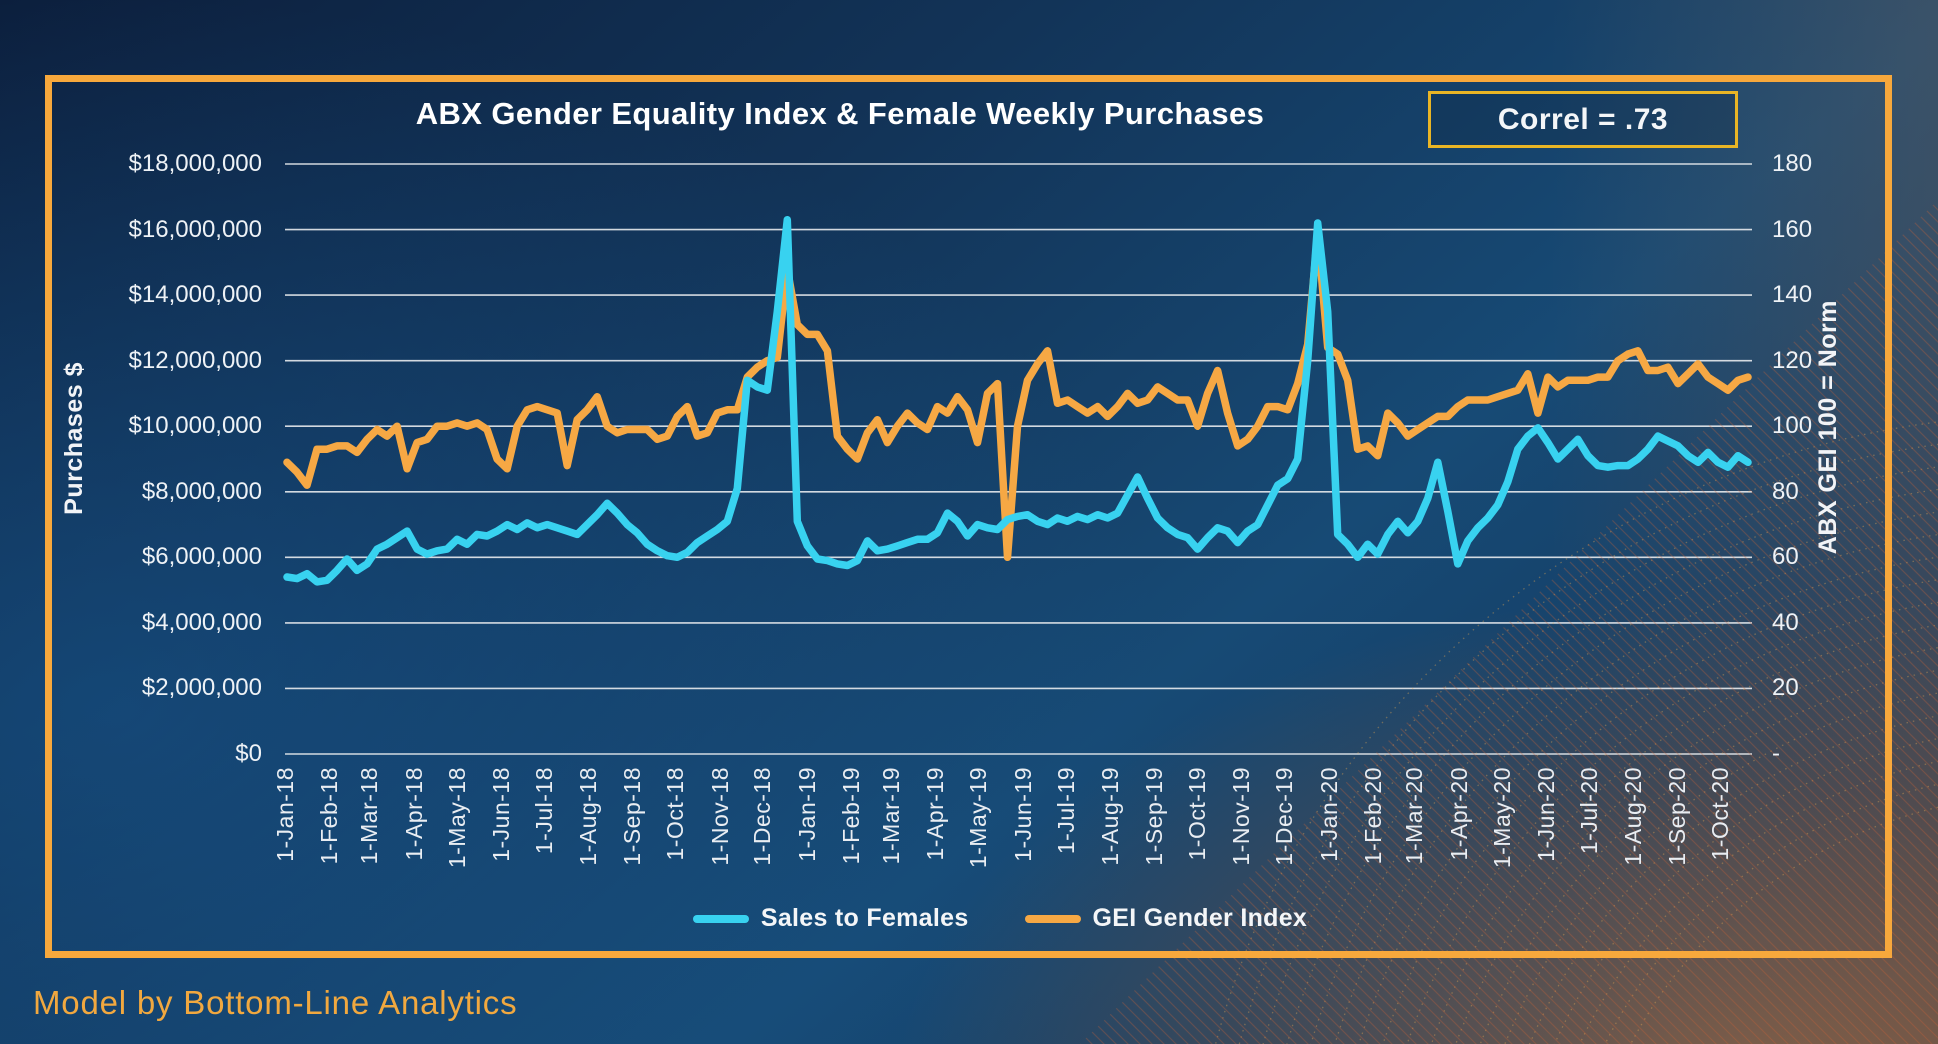 This screenshot has height=1044, width=1938. Describe the element at coordinates (1000, 918) in the screenshot. I see `chart-legend: Sales to Females GEI Gender Index` at that location.